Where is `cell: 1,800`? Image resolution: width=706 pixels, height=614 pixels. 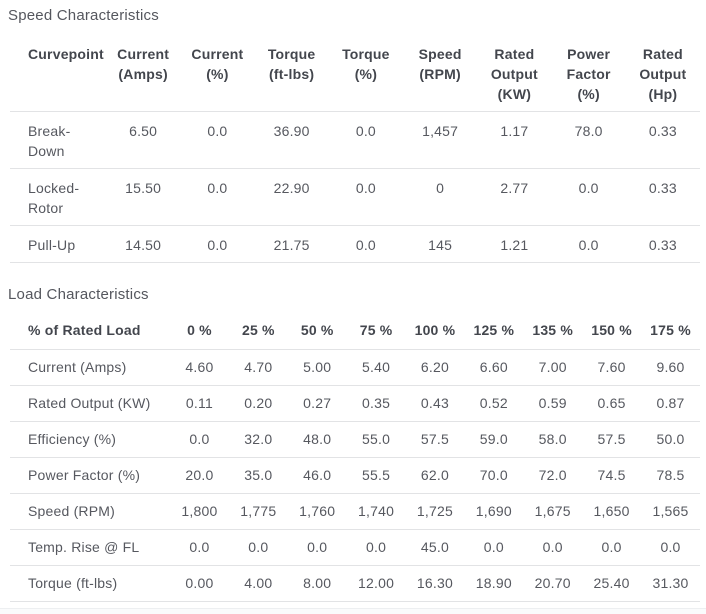
cell: 1,800 is located at coordinates (199, 511).